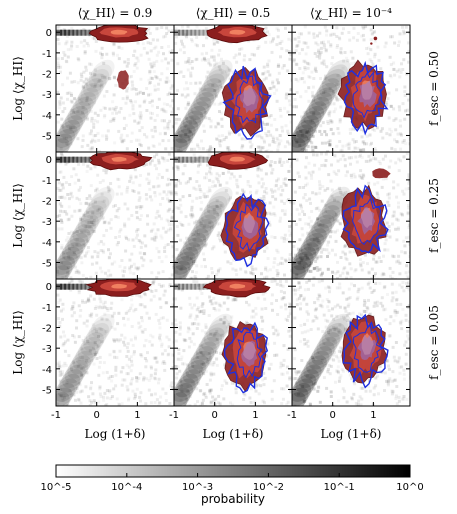 The image size is (457, 514). I want to click on colorbar-label: probability, so click(233, 499).